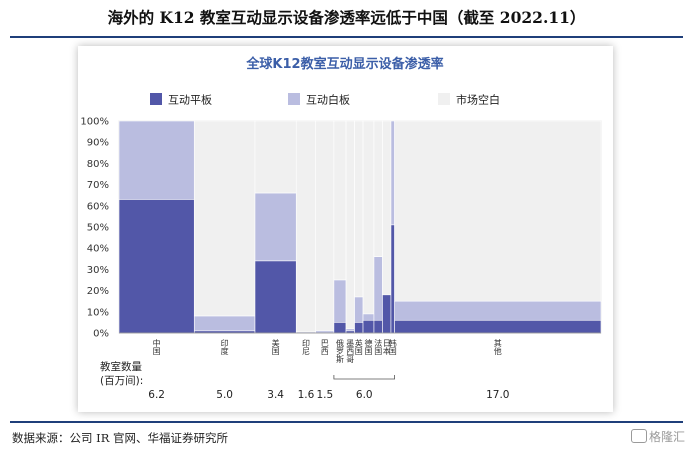  I want to click on y-tick-label-7: 70%, so click(98, 185).